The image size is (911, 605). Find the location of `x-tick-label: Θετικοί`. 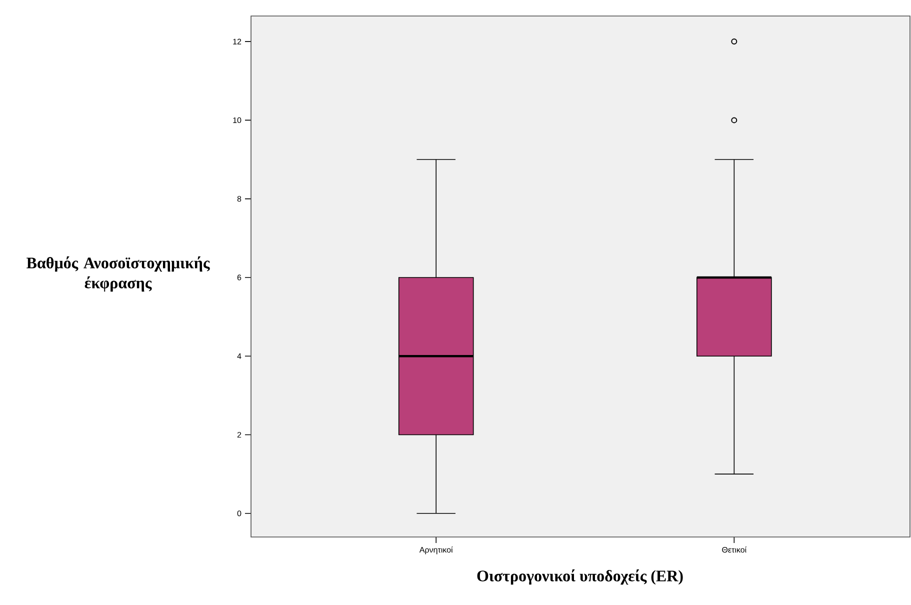

x-tick-label: Θετικοί is located at coordinates (734, 549).